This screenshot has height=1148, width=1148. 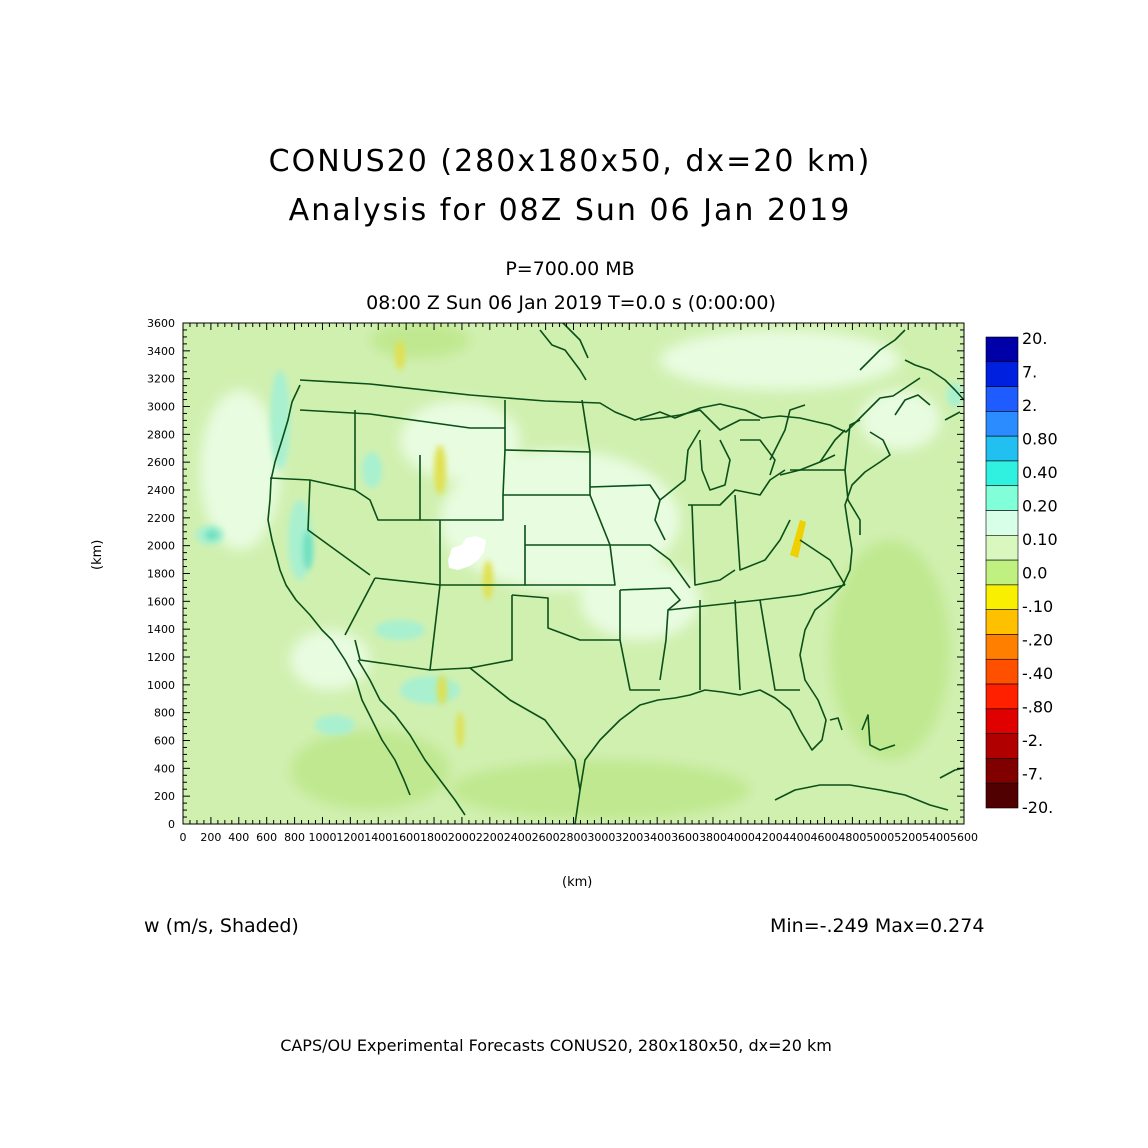 What do you see at coordinates (1037, 673) in the screenshot?
I see `colorbar-label: -.40` at bounding box center [1037, 673].